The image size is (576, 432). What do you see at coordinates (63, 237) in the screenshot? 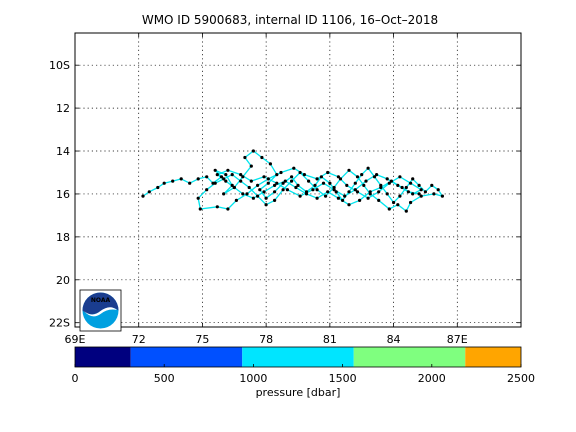
I see `y-tick-label: 18` at bounding box center [63, 237].